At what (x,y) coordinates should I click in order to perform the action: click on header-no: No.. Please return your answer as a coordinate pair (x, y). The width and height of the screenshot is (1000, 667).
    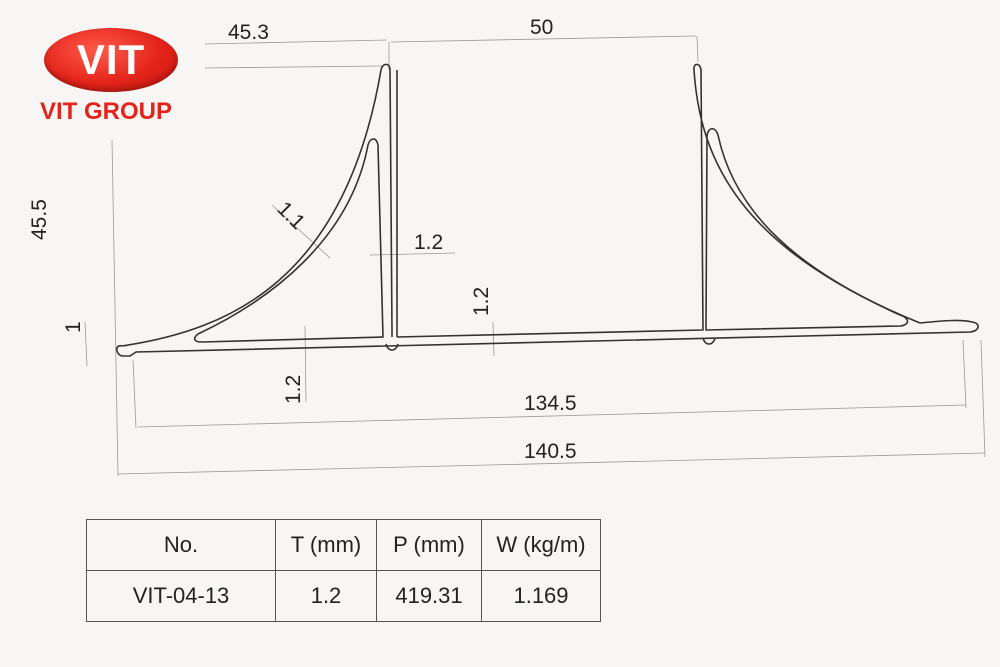
    Looking at the image, I should click on (181, 545).